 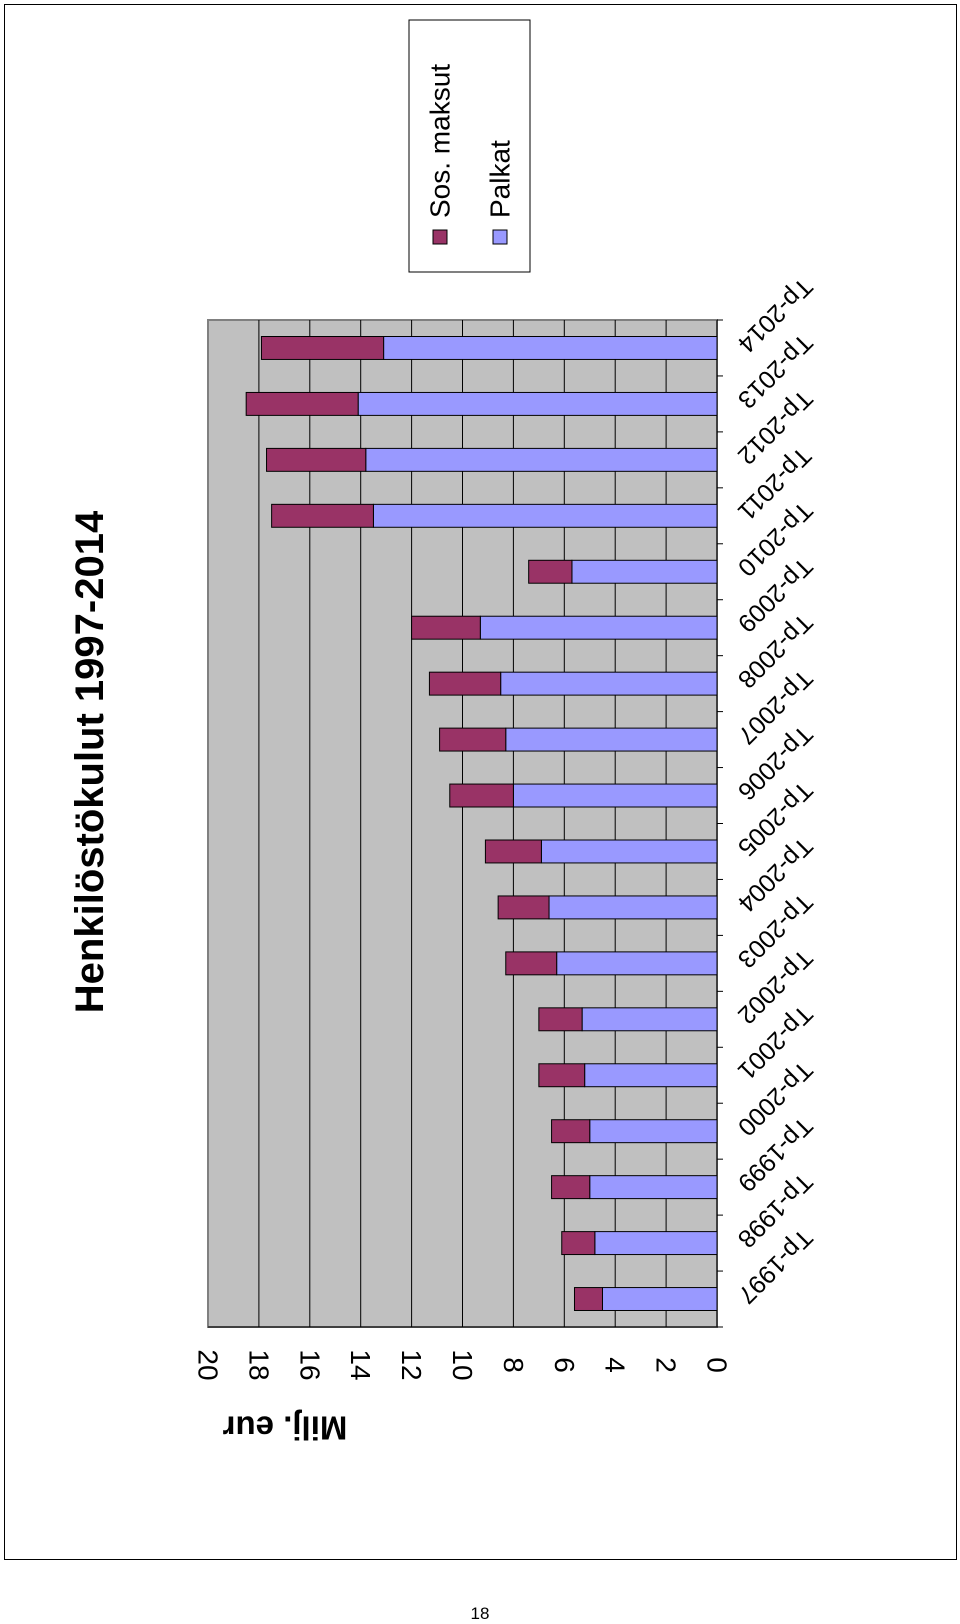 What do you see at coordinates (615, 1365) in the screenshot?
I see `y-tick-label: 4` at bounding box center [615, 1365].